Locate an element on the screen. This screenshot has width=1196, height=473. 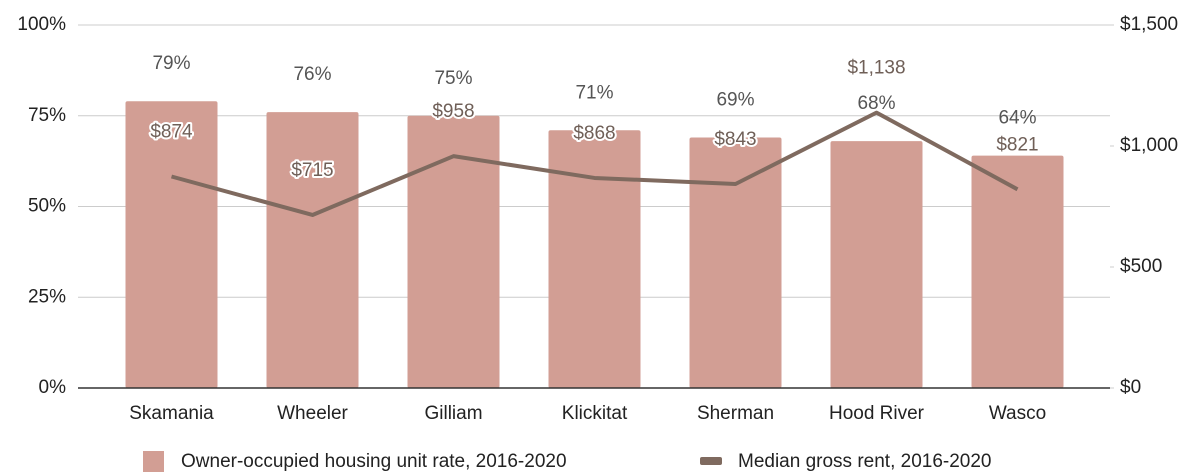
line-value-label: $821 is located at coordinates (1017, 144).